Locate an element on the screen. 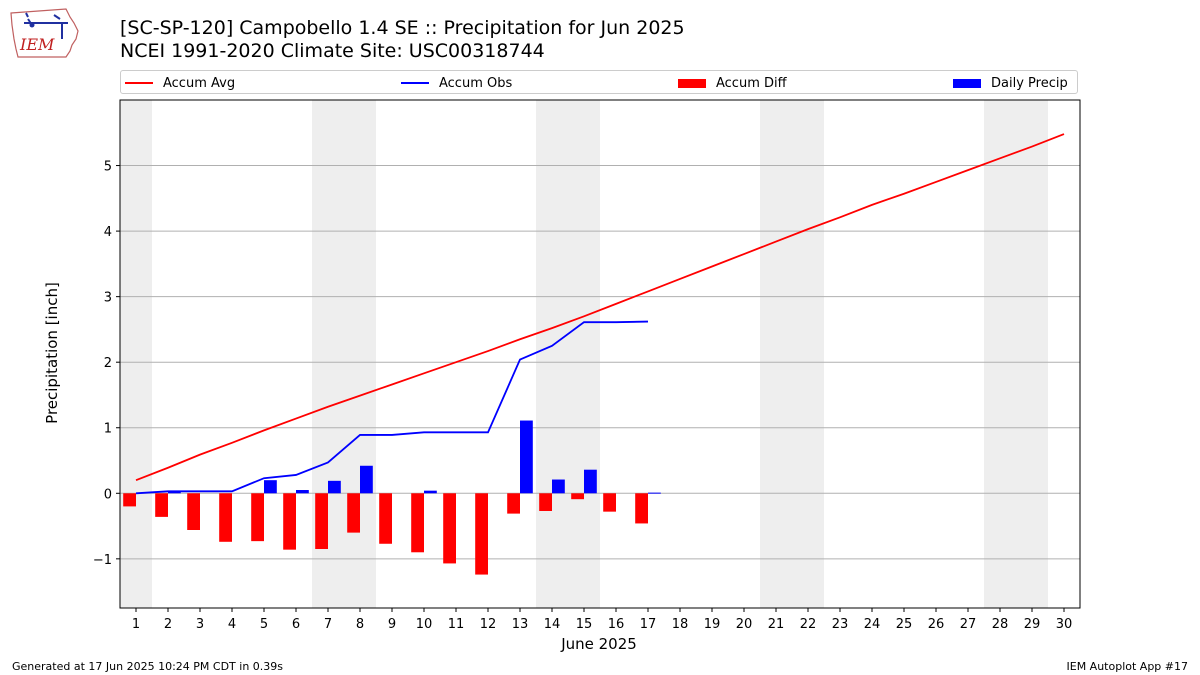 This screenshot has width=1200, height=675. x-tick-label: 13 is located at coordinates (520, 624).